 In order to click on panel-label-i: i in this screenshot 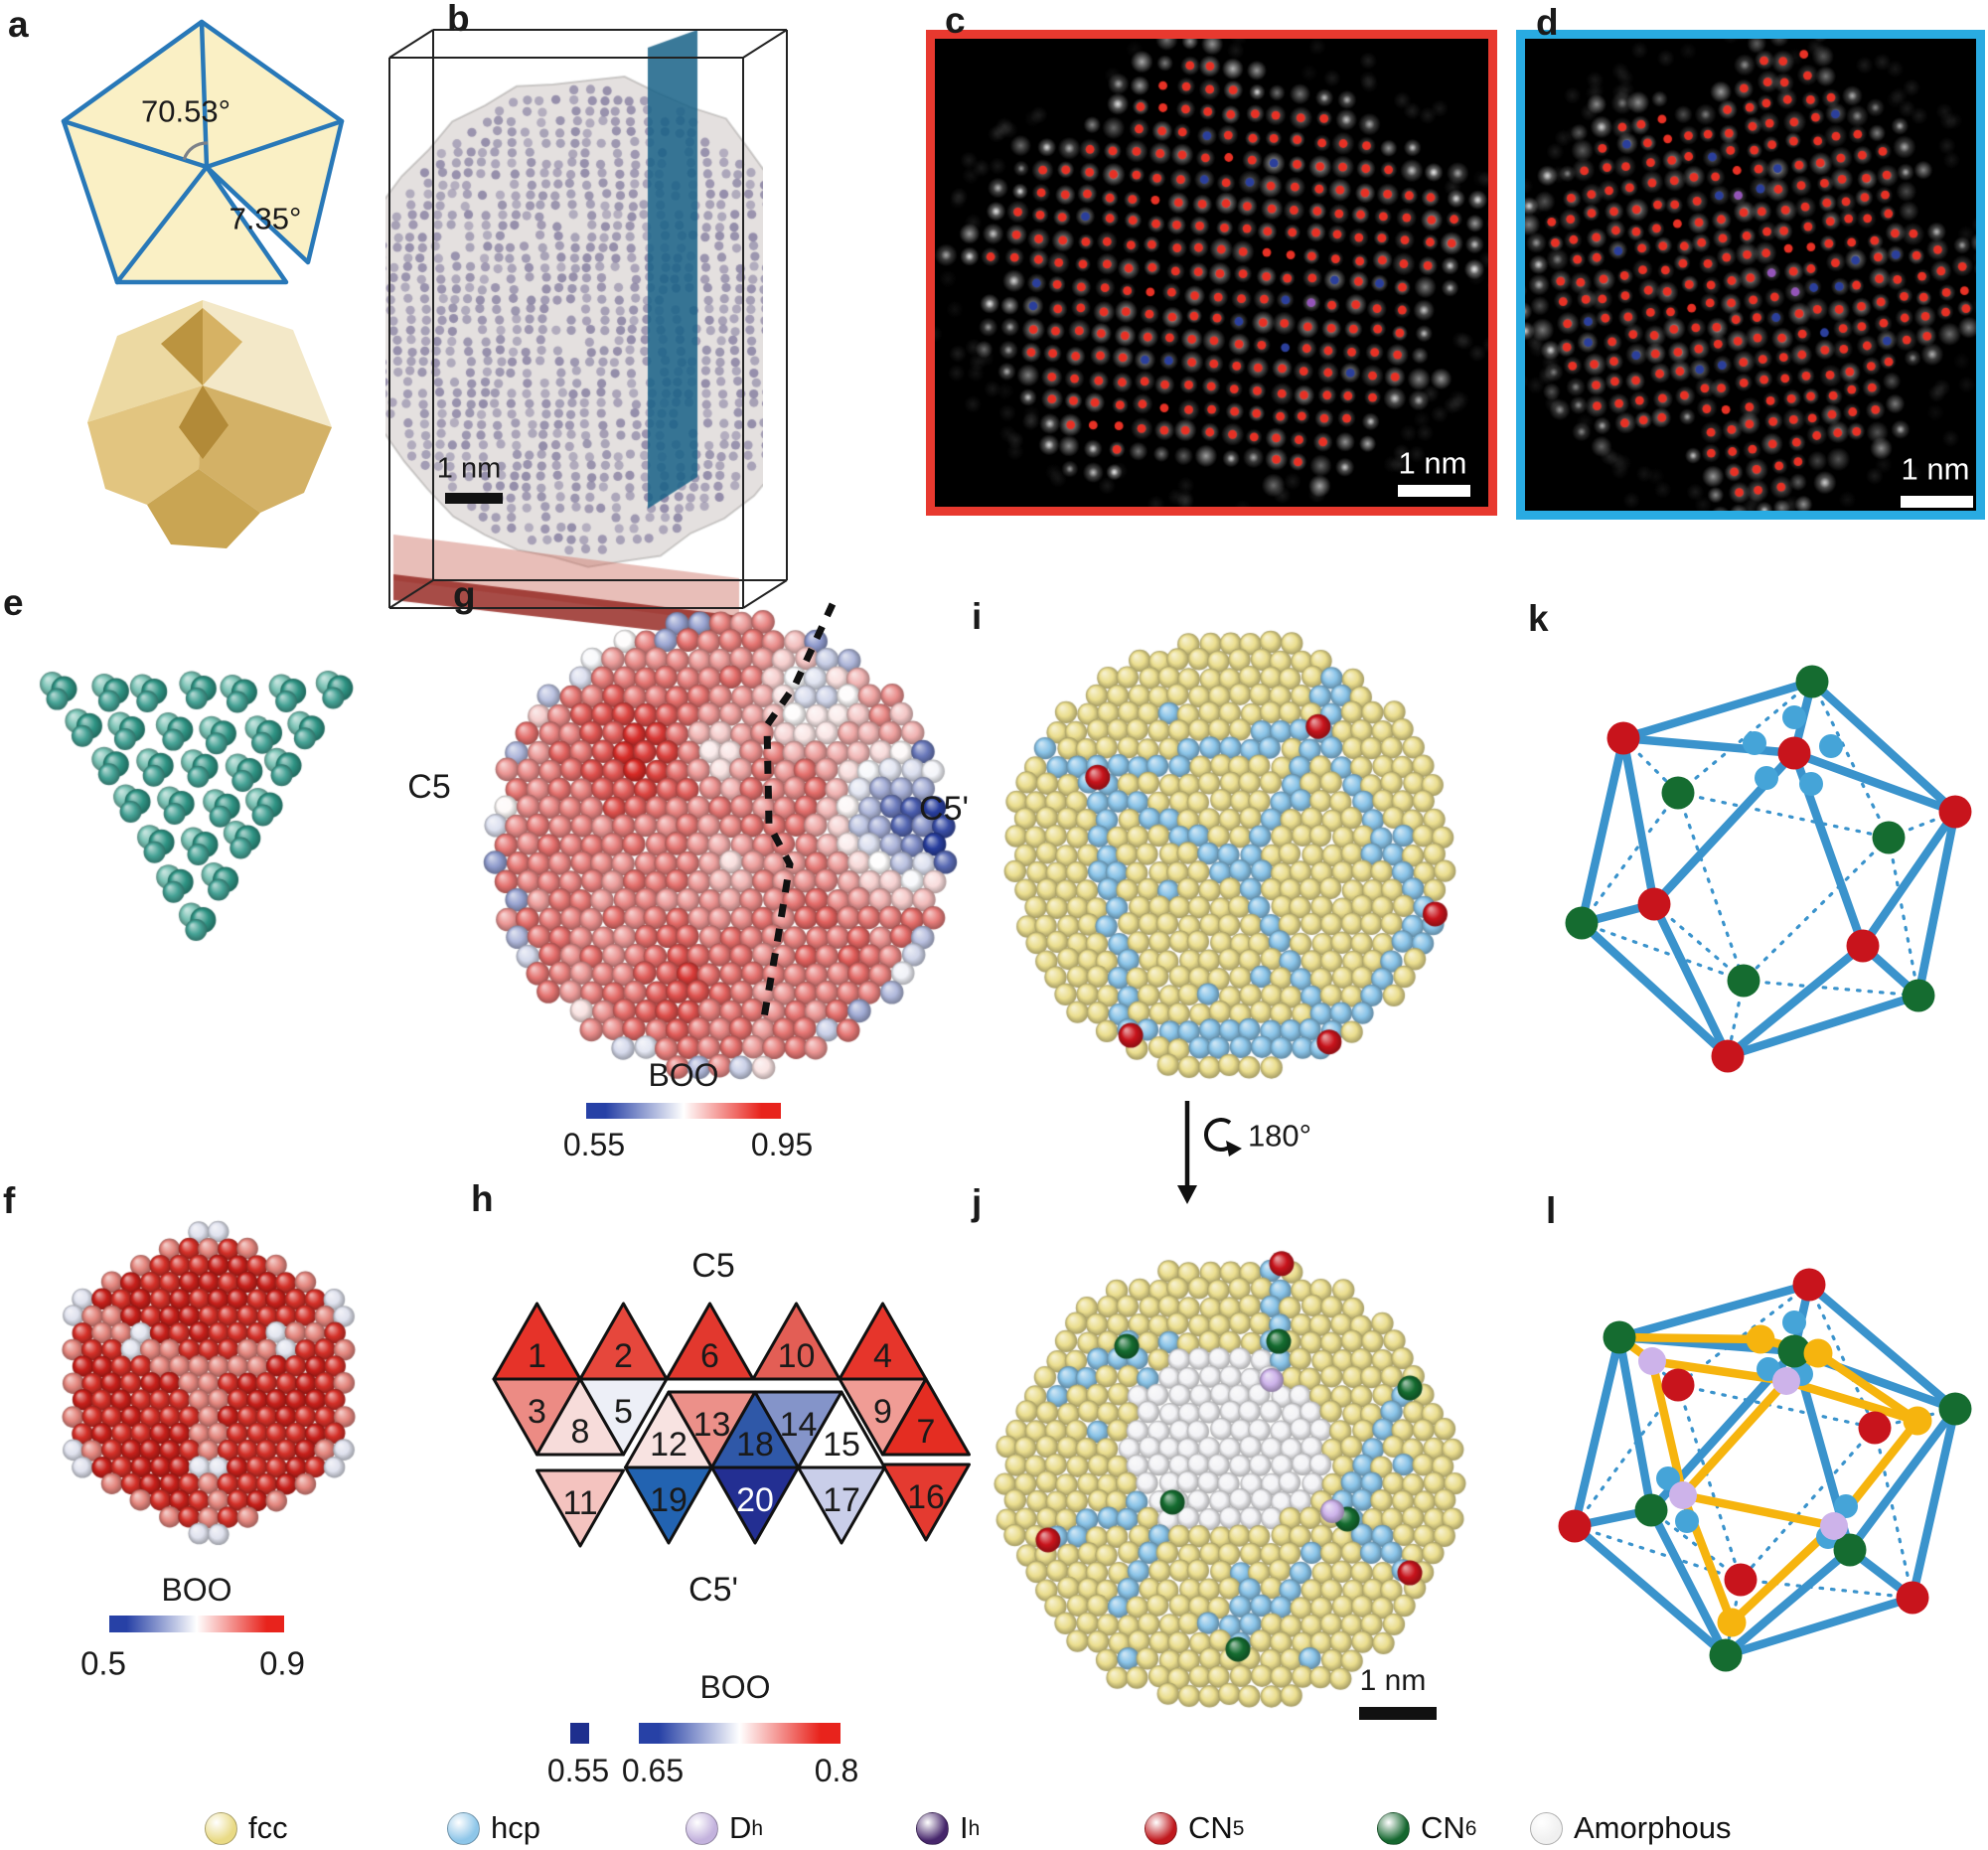, I will do `click(978, 616)`.